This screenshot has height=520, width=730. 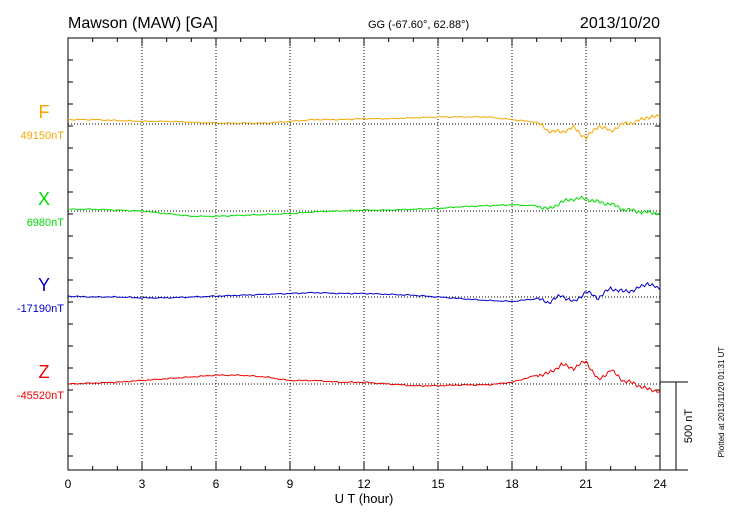 What do you see at coordinates (677, 426) in the screenshot?
I see `scale-bar: 500 nT` at bounding box center [677, 426].